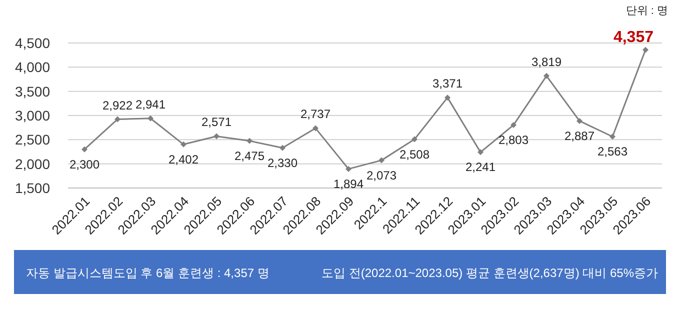 The height and width of the screenshot is (331, 680). What do you see at coordinates (348, 183) in the screenshot?
I see `data-label: 1,894` at bounding box center [348, 183].